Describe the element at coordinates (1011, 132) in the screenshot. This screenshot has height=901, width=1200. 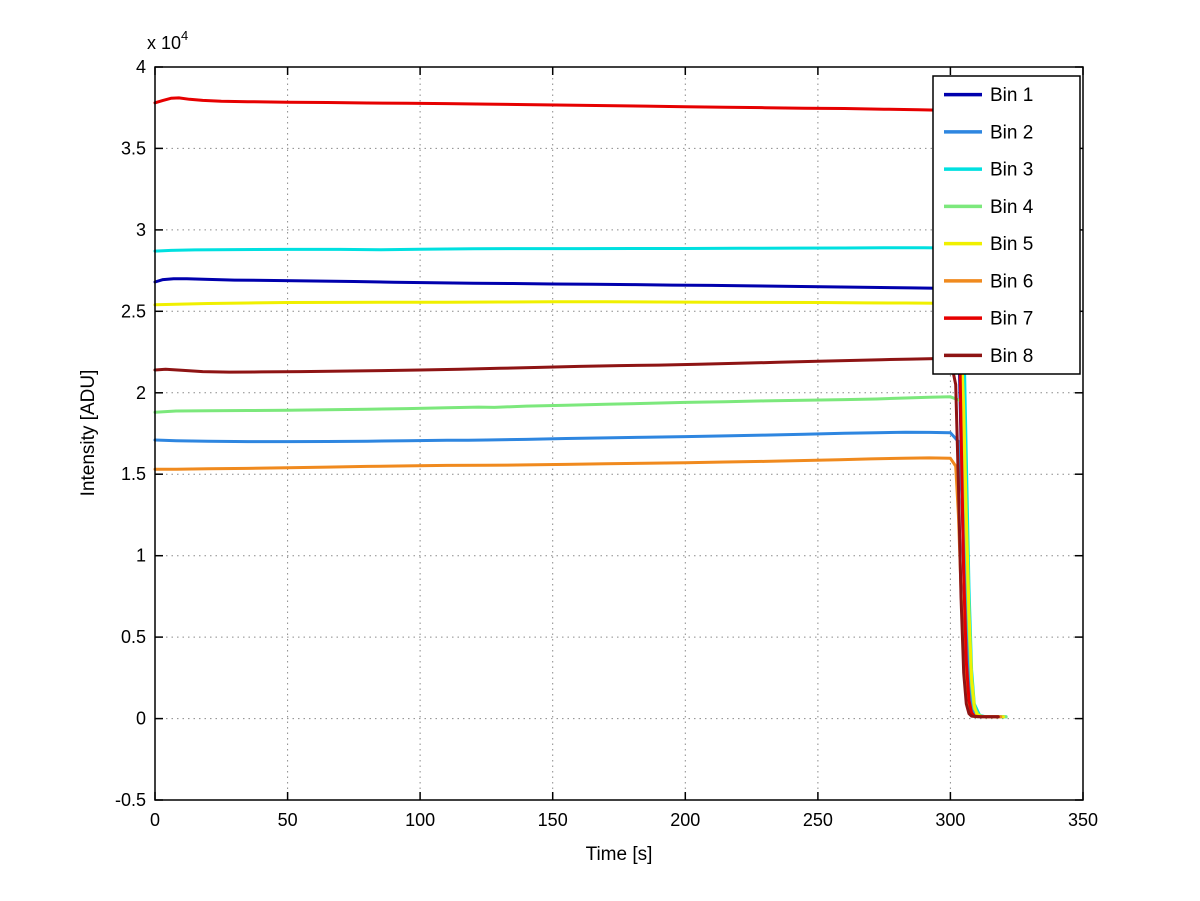
I see `legend-label-bin-2: Bin 2` at that location.